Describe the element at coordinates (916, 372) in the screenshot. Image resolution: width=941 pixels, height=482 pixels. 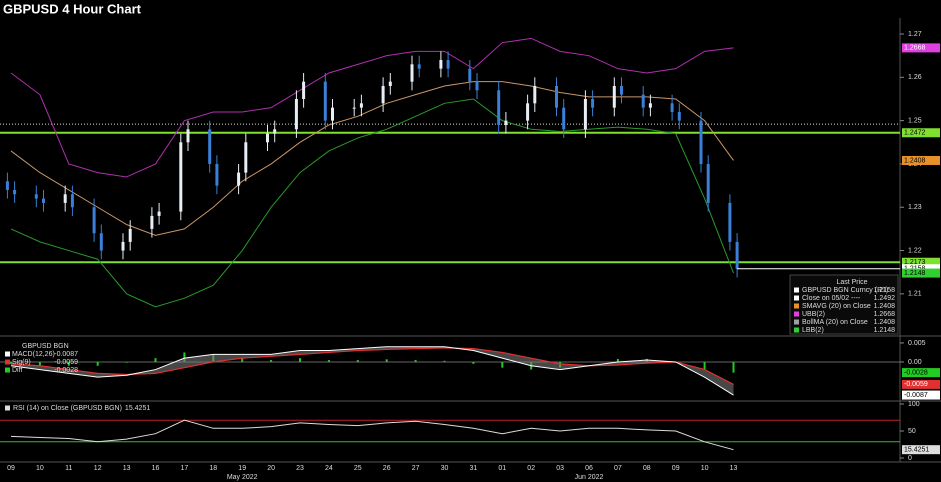
I see `value-tag-label: -0.0028` at that location.